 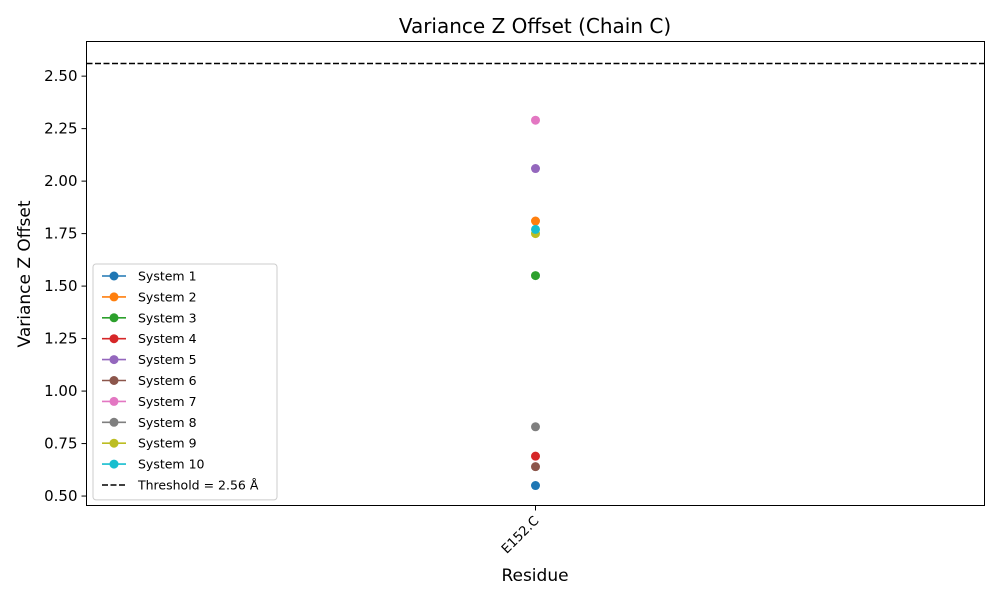 I want to click on chart-title: Variance Z Offset (Chain C), so click(x=535, y=26).